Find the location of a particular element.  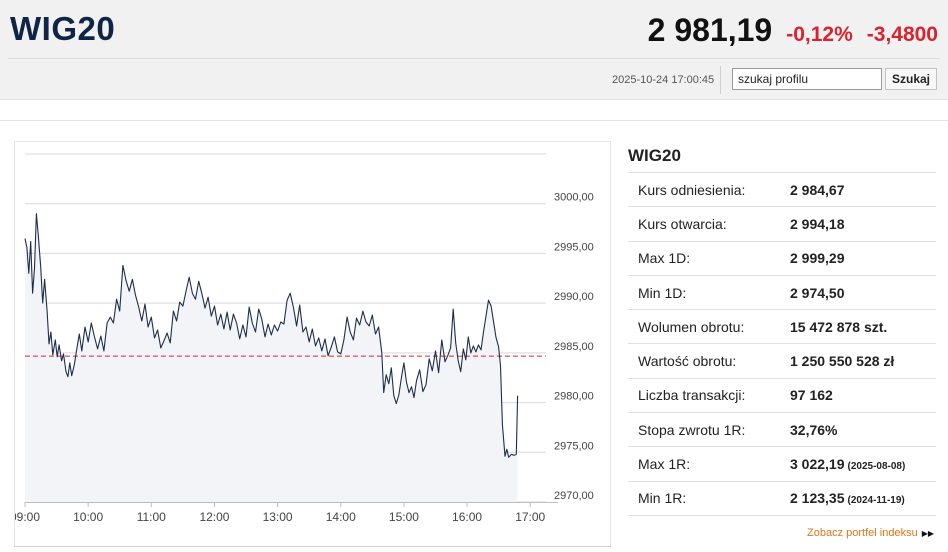

y-tick-label: 2985,00 is located at coordinates (574, 347).